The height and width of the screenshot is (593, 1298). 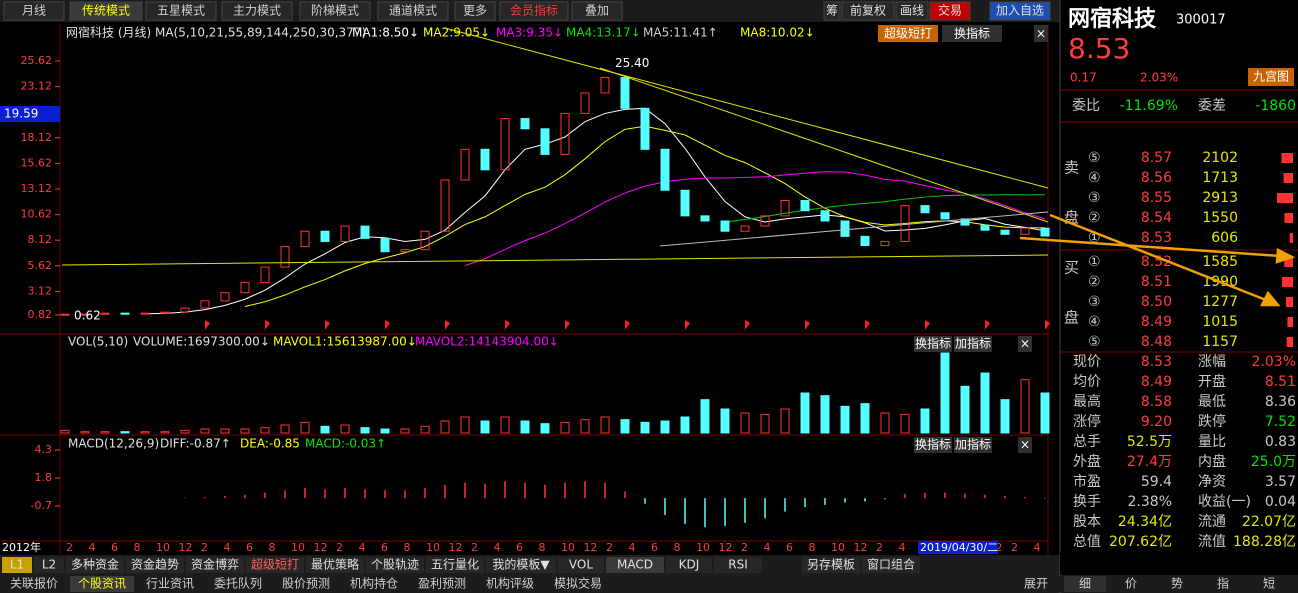 What do you see at coordinates (1071, 318) in the screenshot?
I see `side-label: 盘` at bounding box center [1071, 318].